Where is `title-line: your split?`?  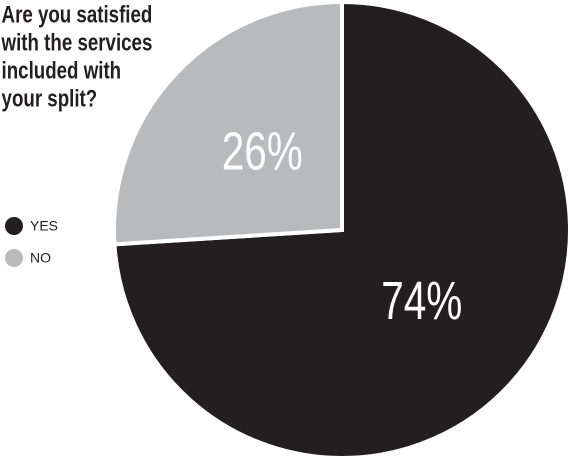
title-line: your split? is located at coordinates (50, 98).